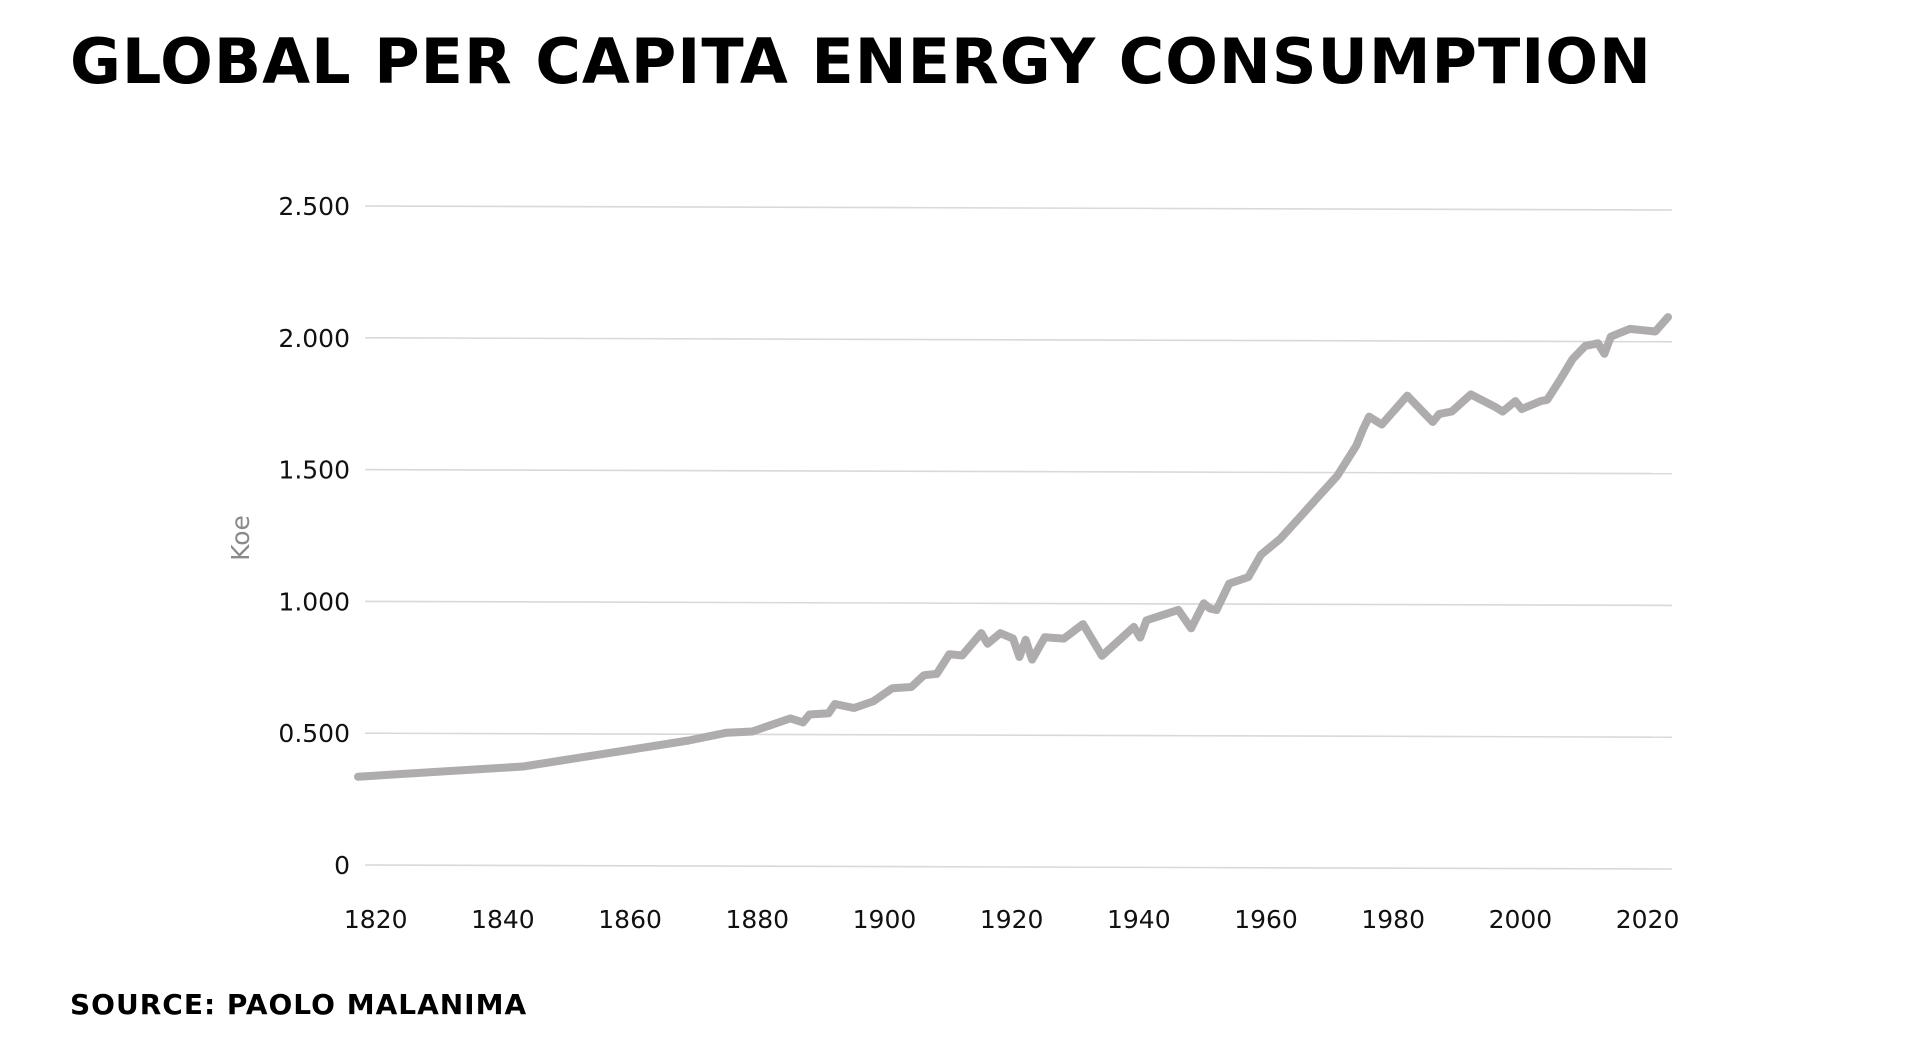 This screenshot has width=1921, height=1045. Describe the element at coordinates (314, 338) in the screenshot. I see `y-tick-label: 2.000` at that location.